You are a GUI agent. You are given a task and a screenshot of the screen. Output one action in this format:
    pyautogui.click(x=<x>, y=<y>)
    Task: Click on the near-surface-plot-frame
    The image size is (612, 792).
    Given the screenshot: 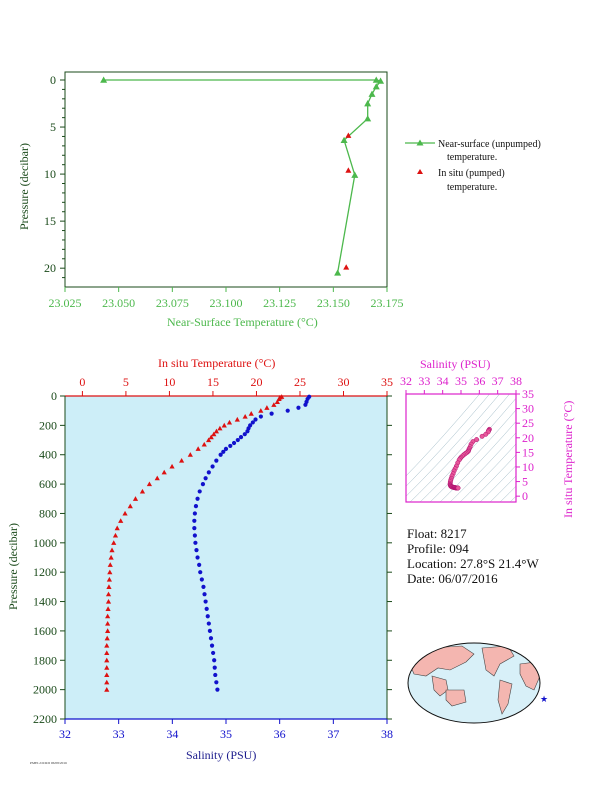 What is the action you would take?
    pyautogui.click(x=226, y=179)
    